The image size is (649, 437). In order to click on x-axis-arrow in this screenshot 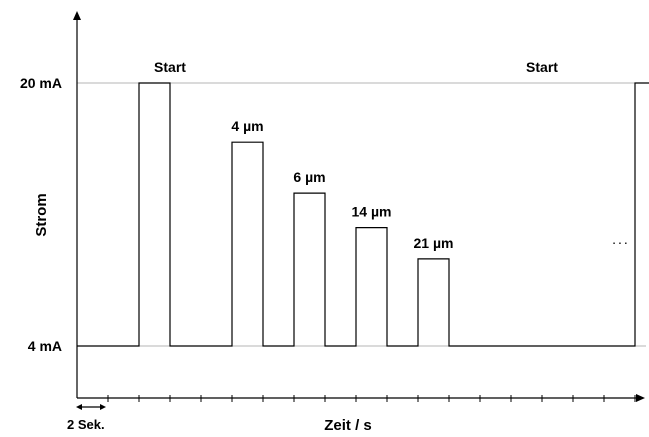, I will do `click(640, 398)`.